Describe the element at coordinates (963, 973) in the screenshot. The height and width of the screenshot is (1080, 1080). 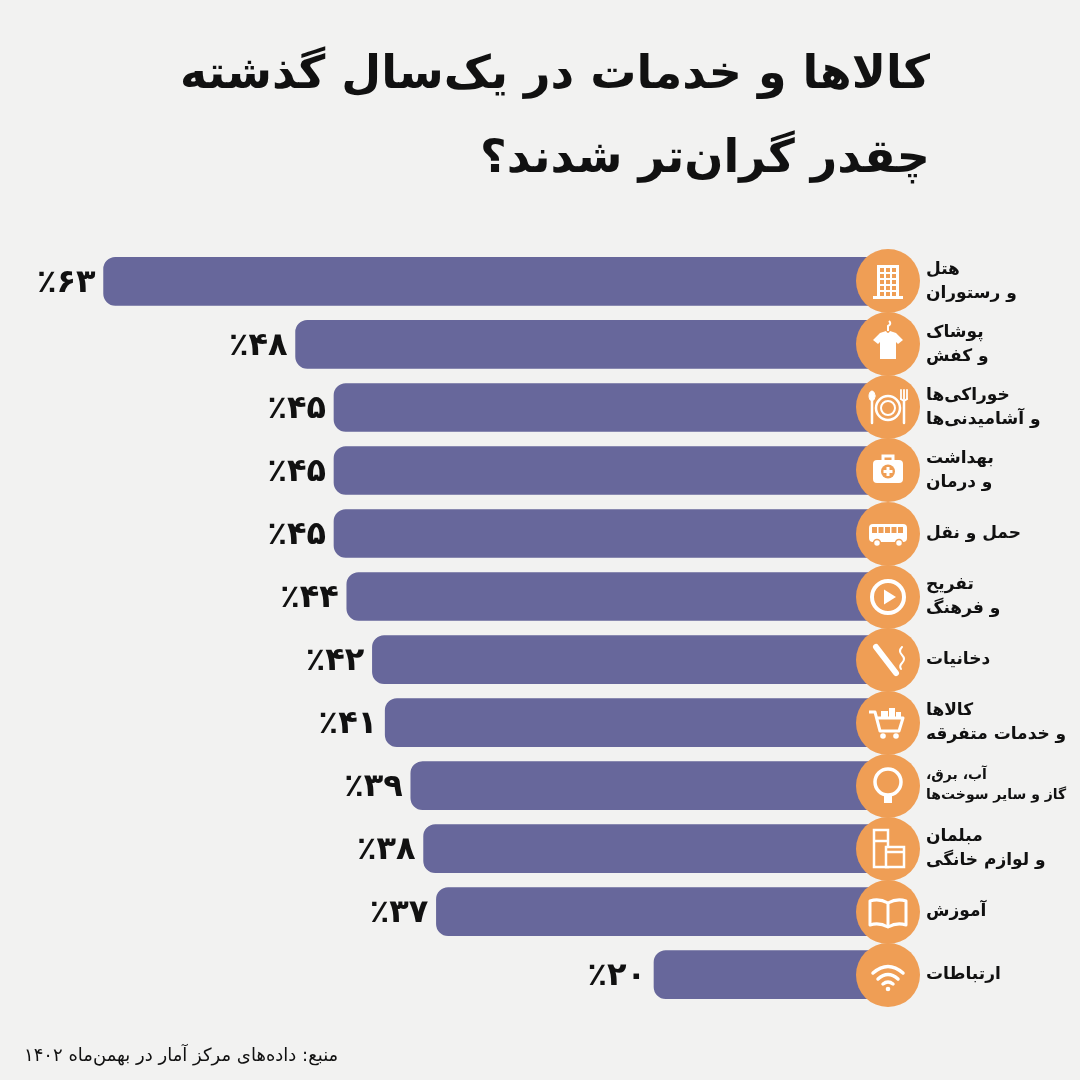
I see `y-tick-label: ارتباطات` at that location.